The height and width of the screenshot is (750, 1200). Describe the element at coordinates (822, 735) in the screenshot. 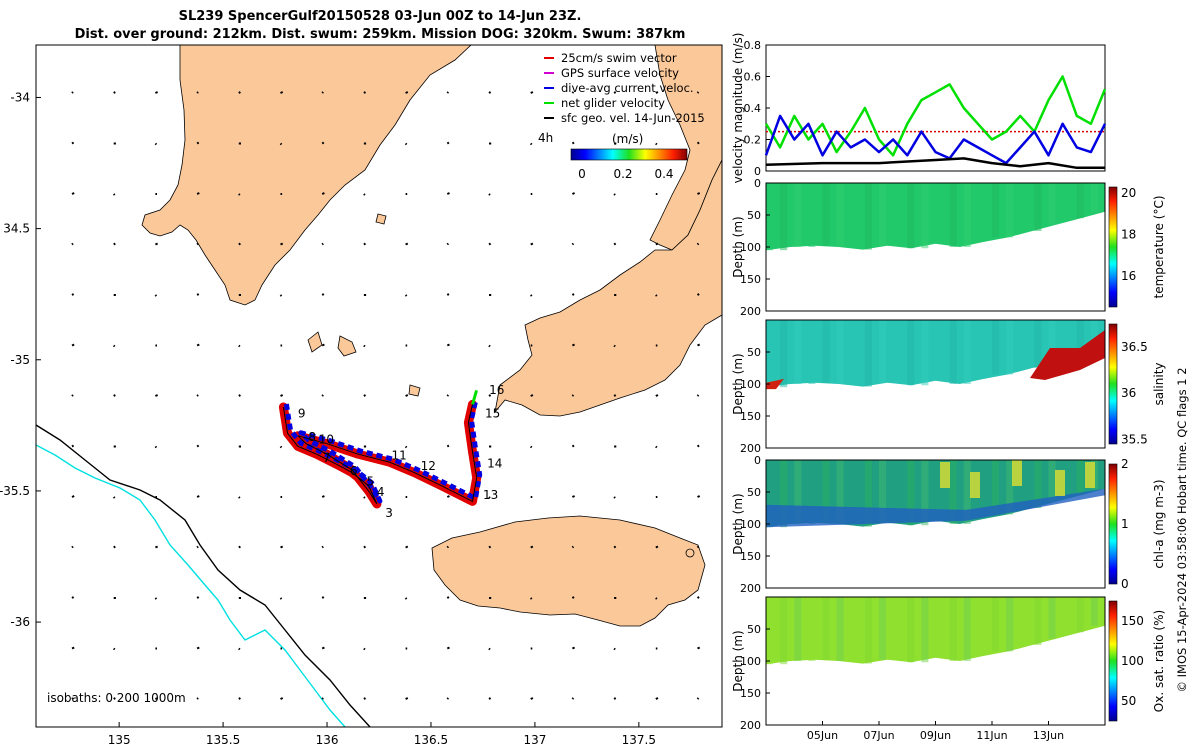

I see `section-x-tick-label: 05Jun` at that location.